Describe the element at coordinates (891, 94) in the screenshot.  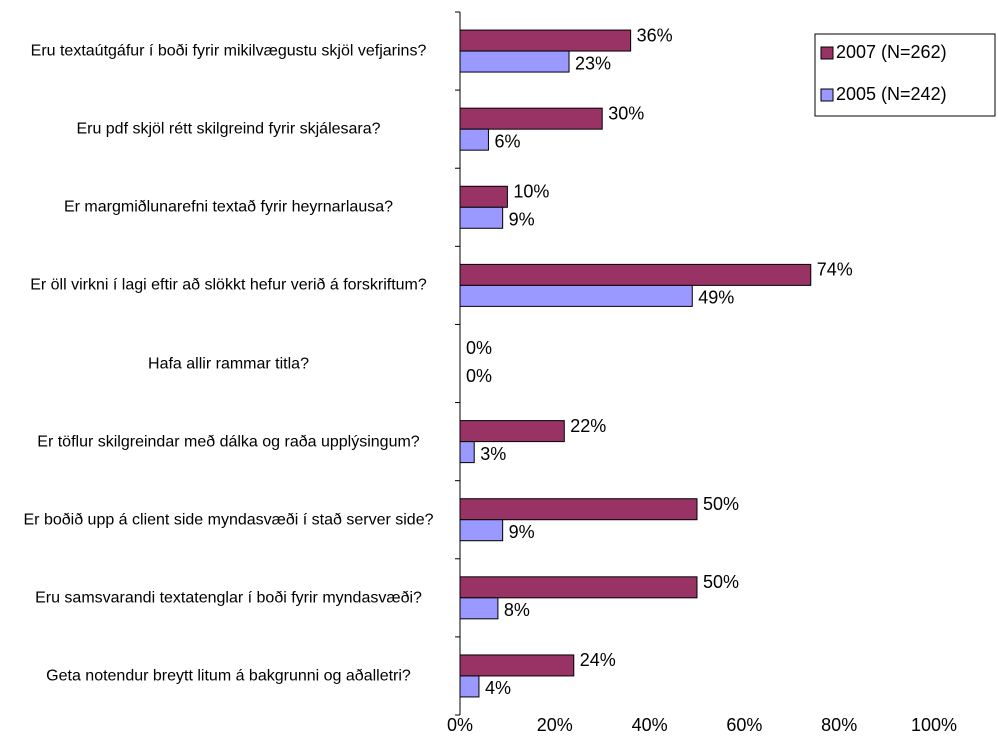
I see `legend-label: 2005 (N=242)` at that location.